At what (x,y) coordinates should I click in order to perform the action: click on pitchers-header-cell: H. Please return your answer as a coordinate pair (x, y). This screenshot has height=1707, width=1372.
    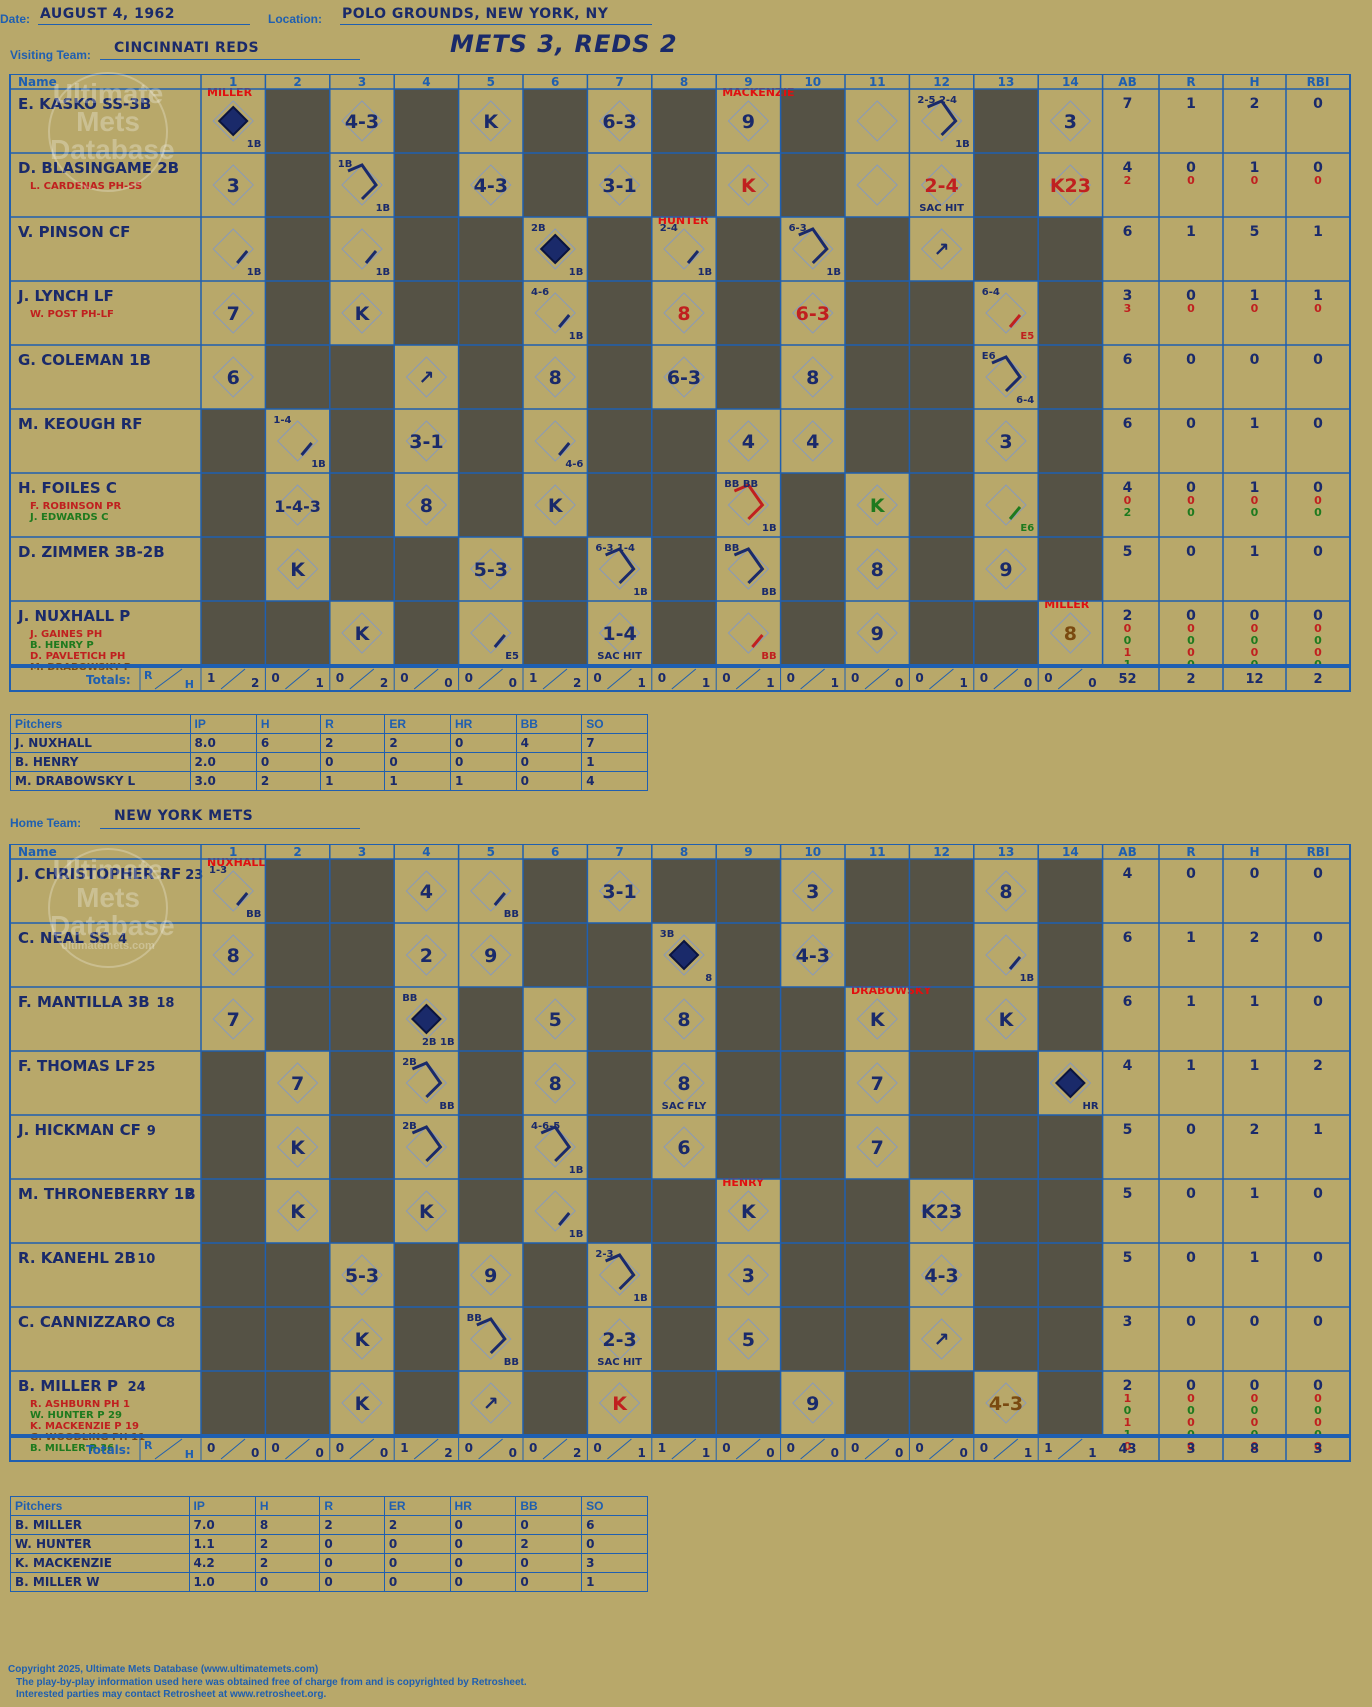
    Looking at the image, I should click on (288, 724).